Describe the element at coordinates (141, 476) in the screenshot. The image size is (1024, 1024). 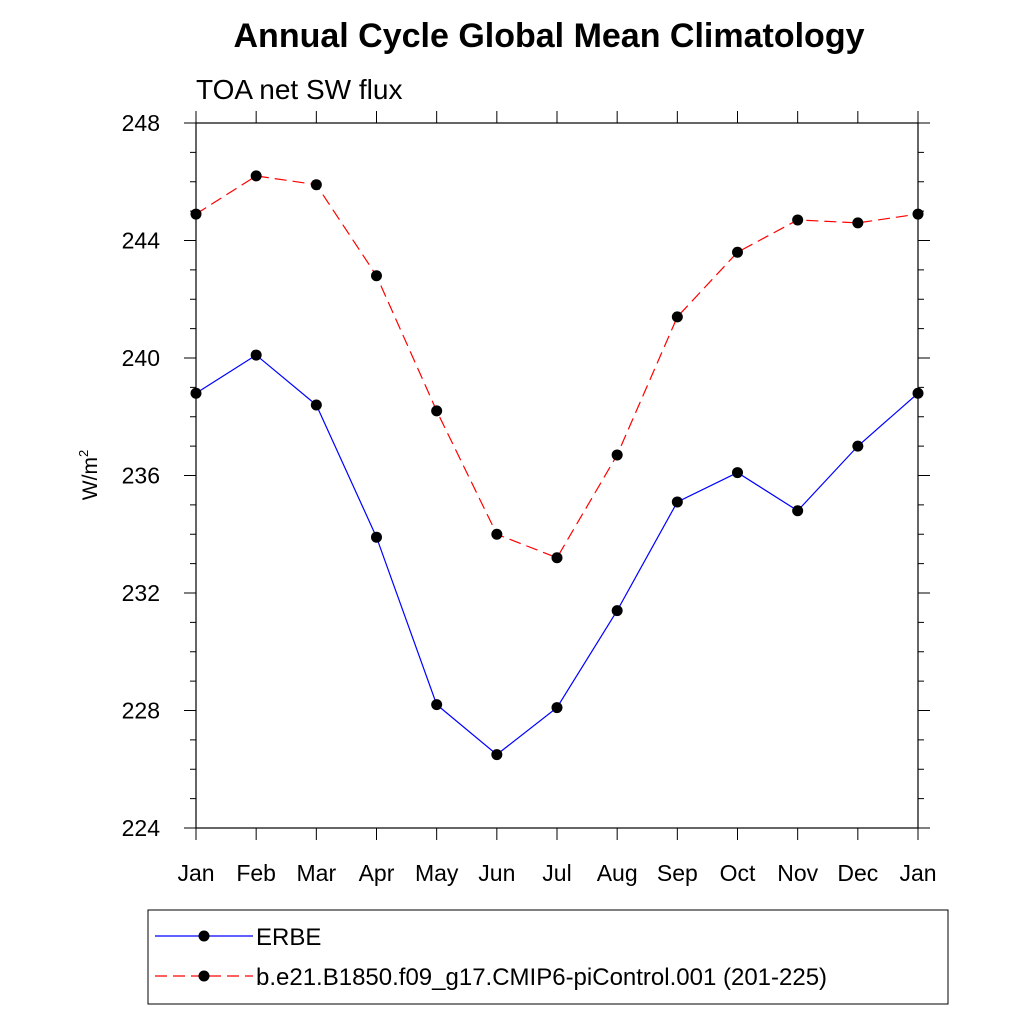
I see `y-tick-label: 236` at that location.